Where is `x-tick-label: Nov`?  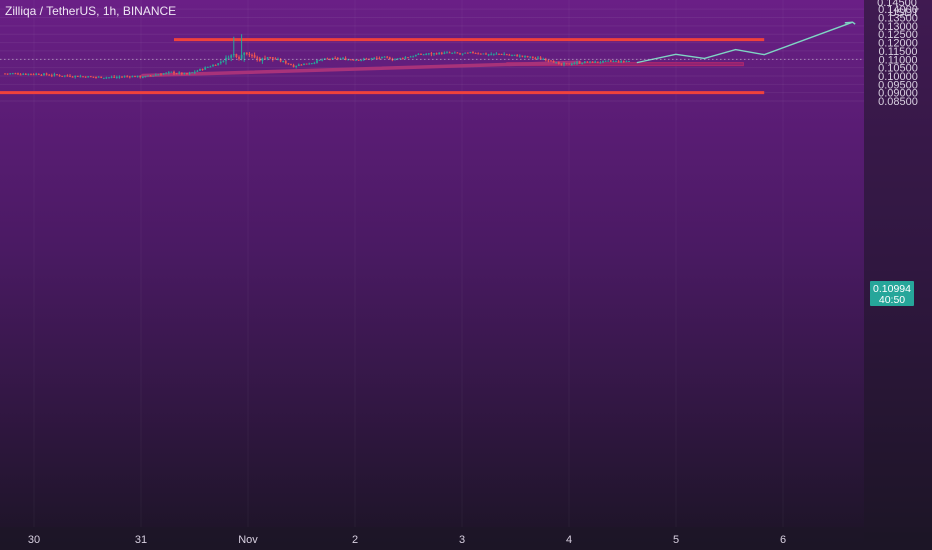
x-tick-label: Nov is located at coordinates (248, 540).